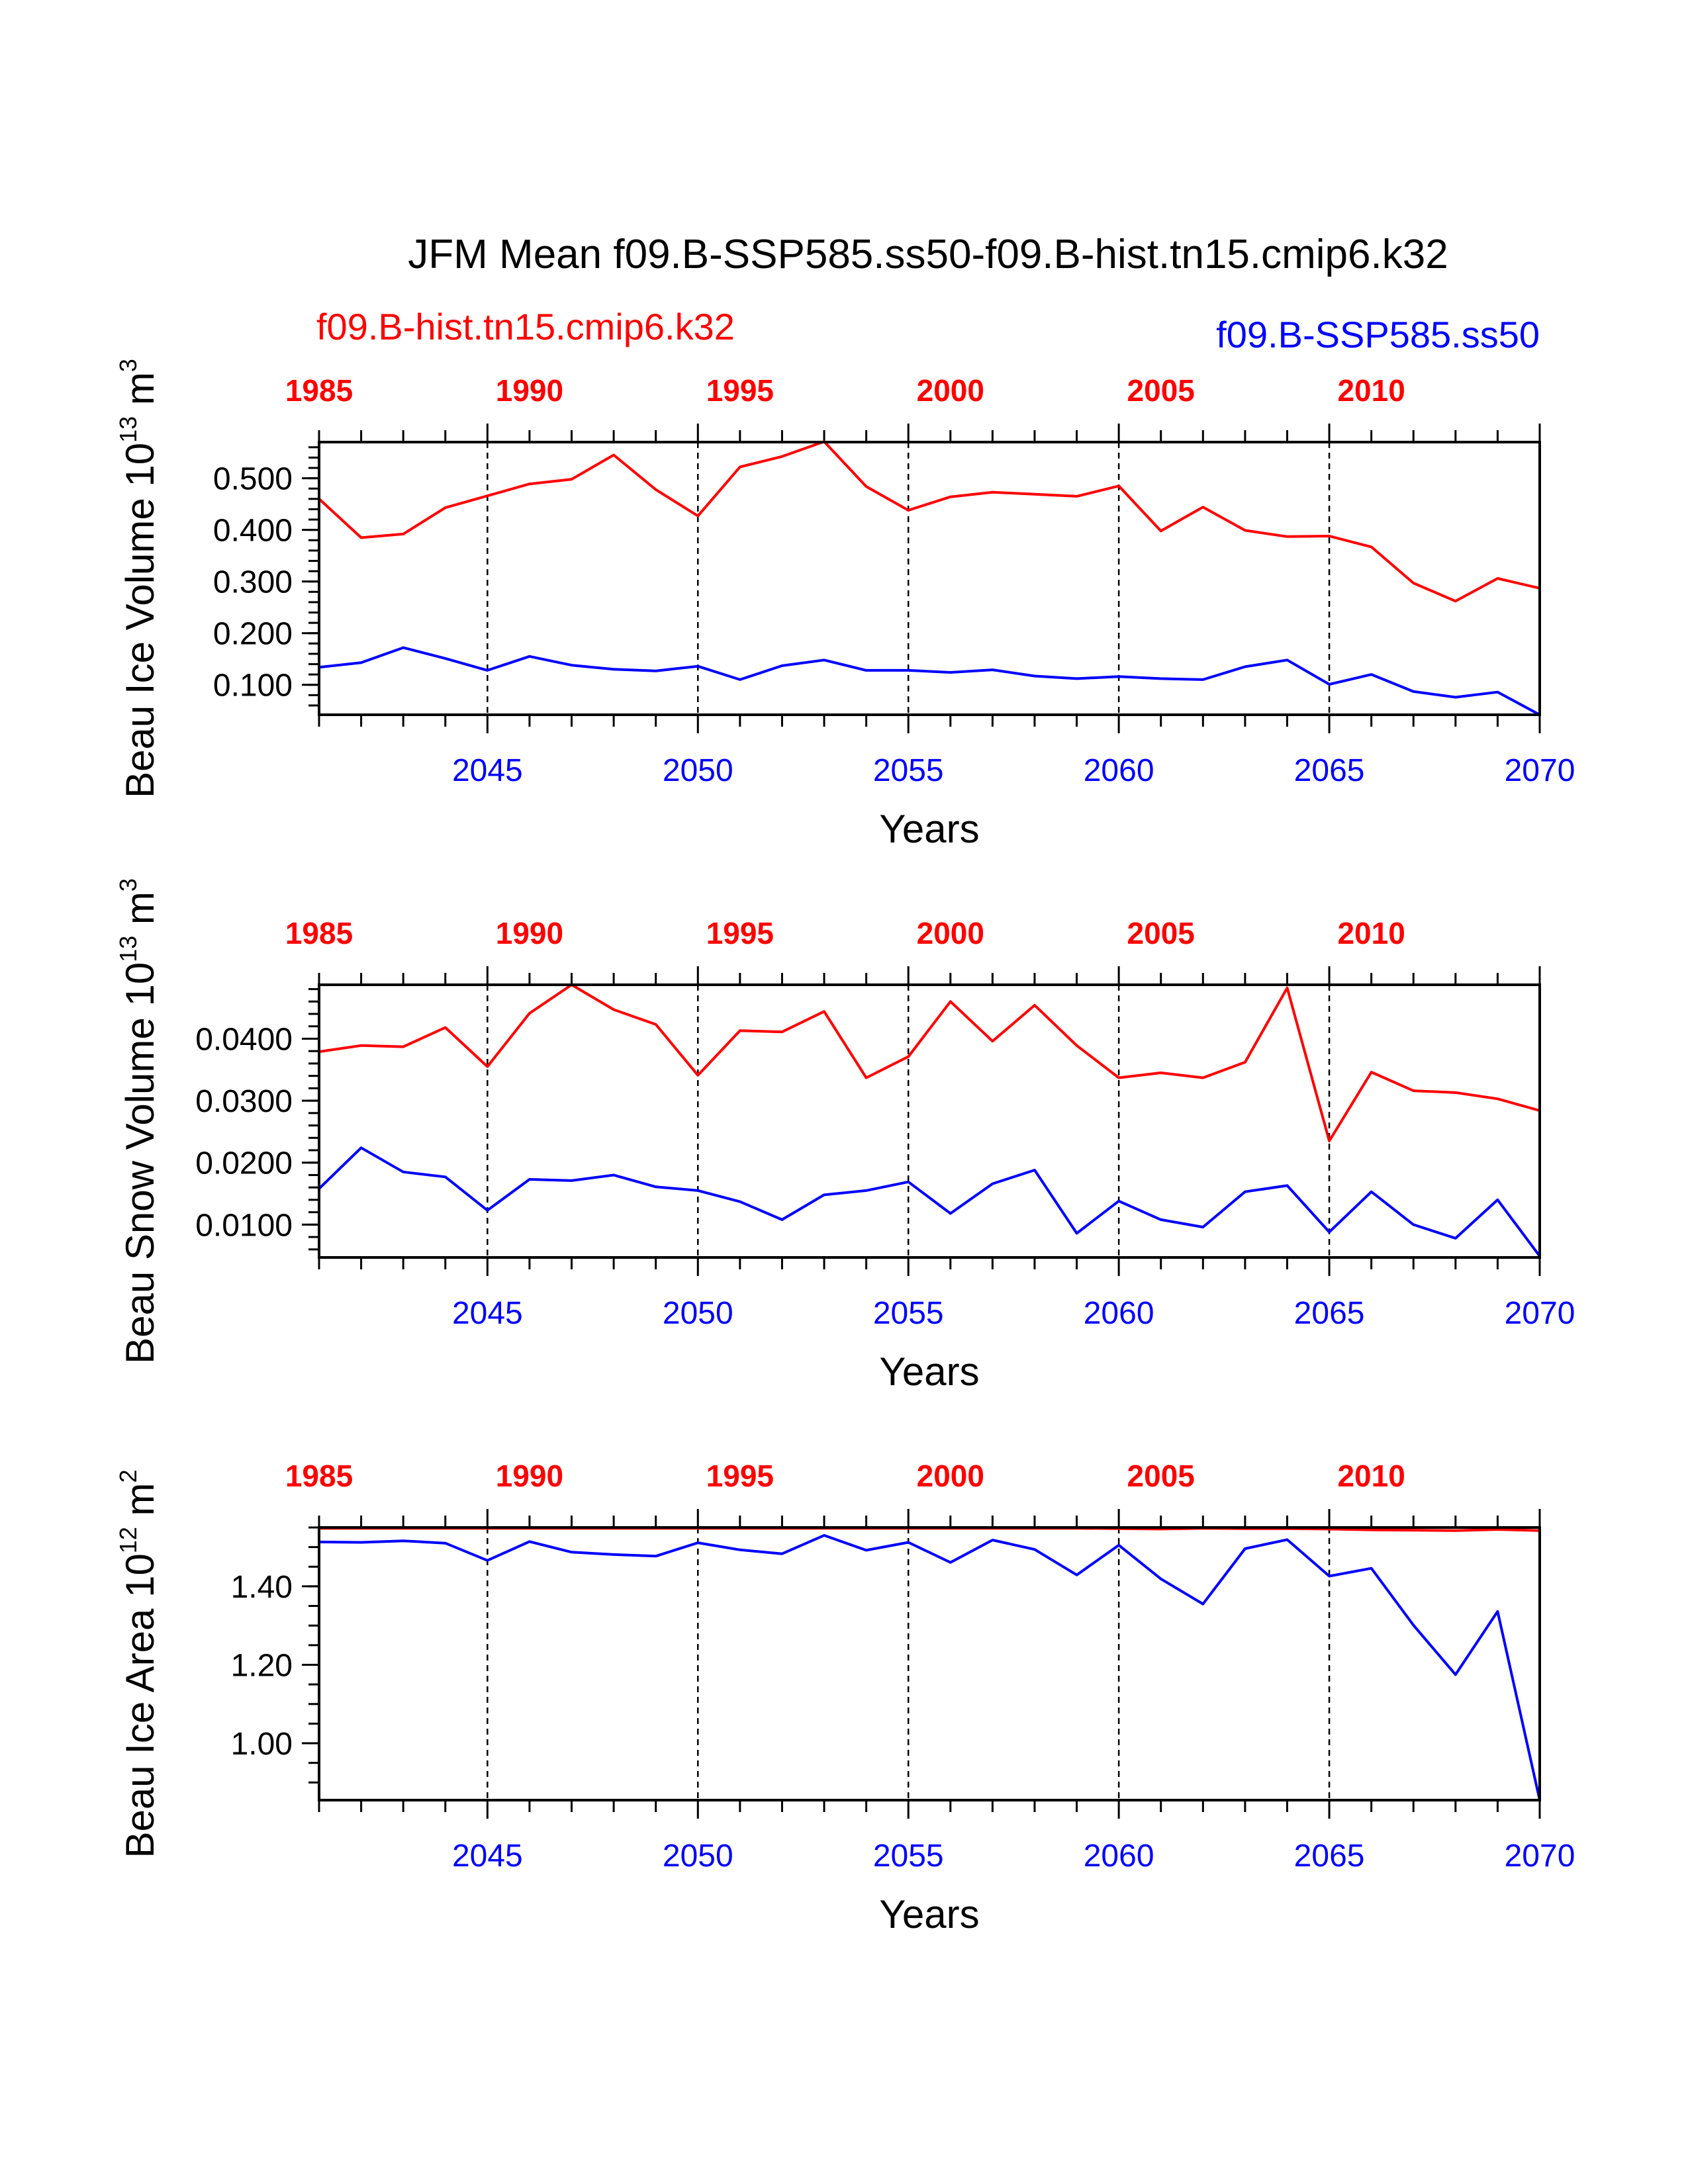 This screenshot has height=2184, width=1688. Describe the element at coordinates (253, 634) in the screenshot. I see `y-tick-label: 0.200` at that location.